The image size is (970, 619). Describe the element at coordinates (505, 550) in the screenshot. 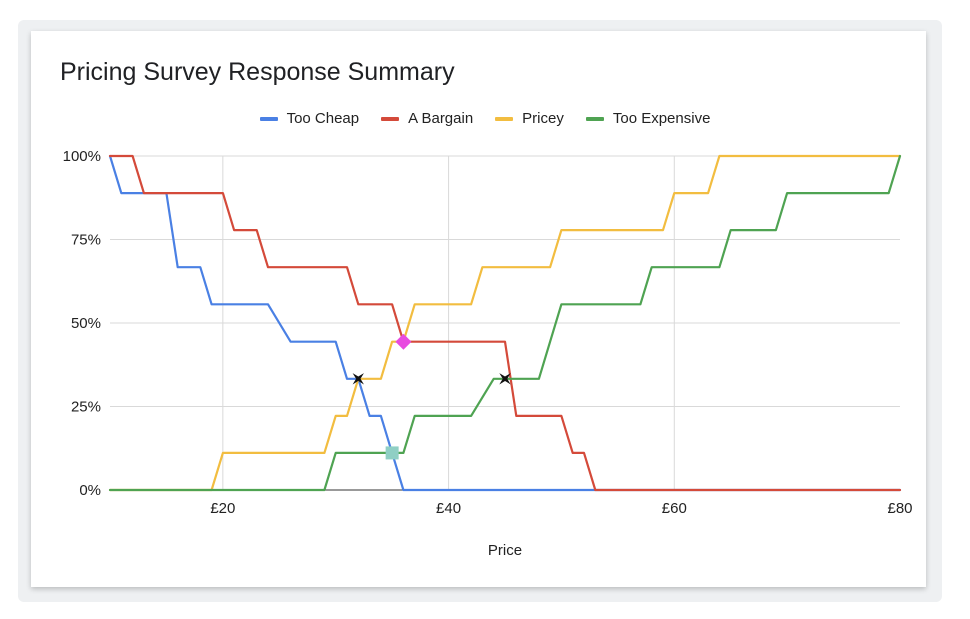

I see `x-axis-title: Price` at that location.